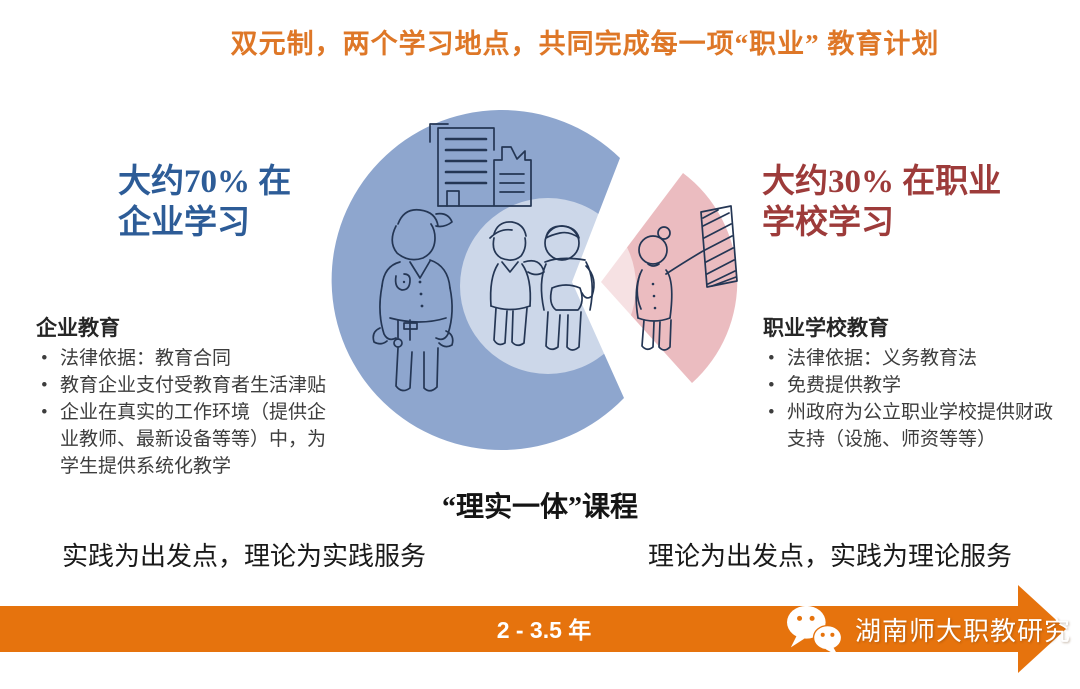 Image resolution: width=1080 pixels, height=689 pixels. What do you see at coordinates (719, 246) in the screenshot?
I see `blackboard-icon` at bounding box center [719, 246].